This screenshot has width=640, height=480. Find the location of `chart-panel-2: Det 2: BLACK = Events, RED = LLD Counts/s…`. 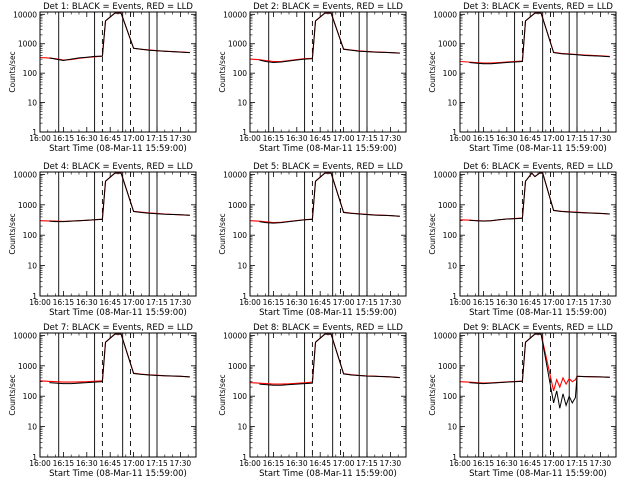

chart-panel-2: Det 2: BLACK = Events, RED = LLD Counts/s… is located at coordinates (312, 78).